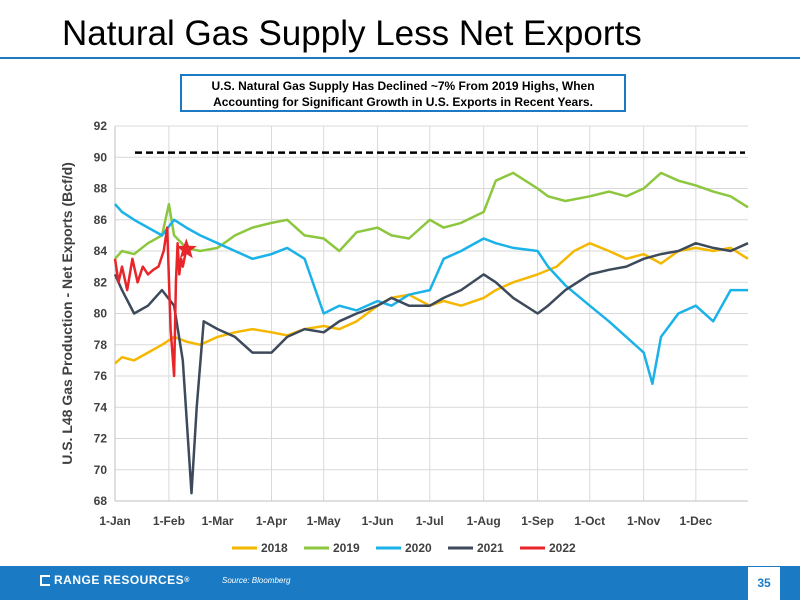 This screenshot has width=800, height=600. I want to click on x-tick-label: 1-Feb, so click(169, 521).